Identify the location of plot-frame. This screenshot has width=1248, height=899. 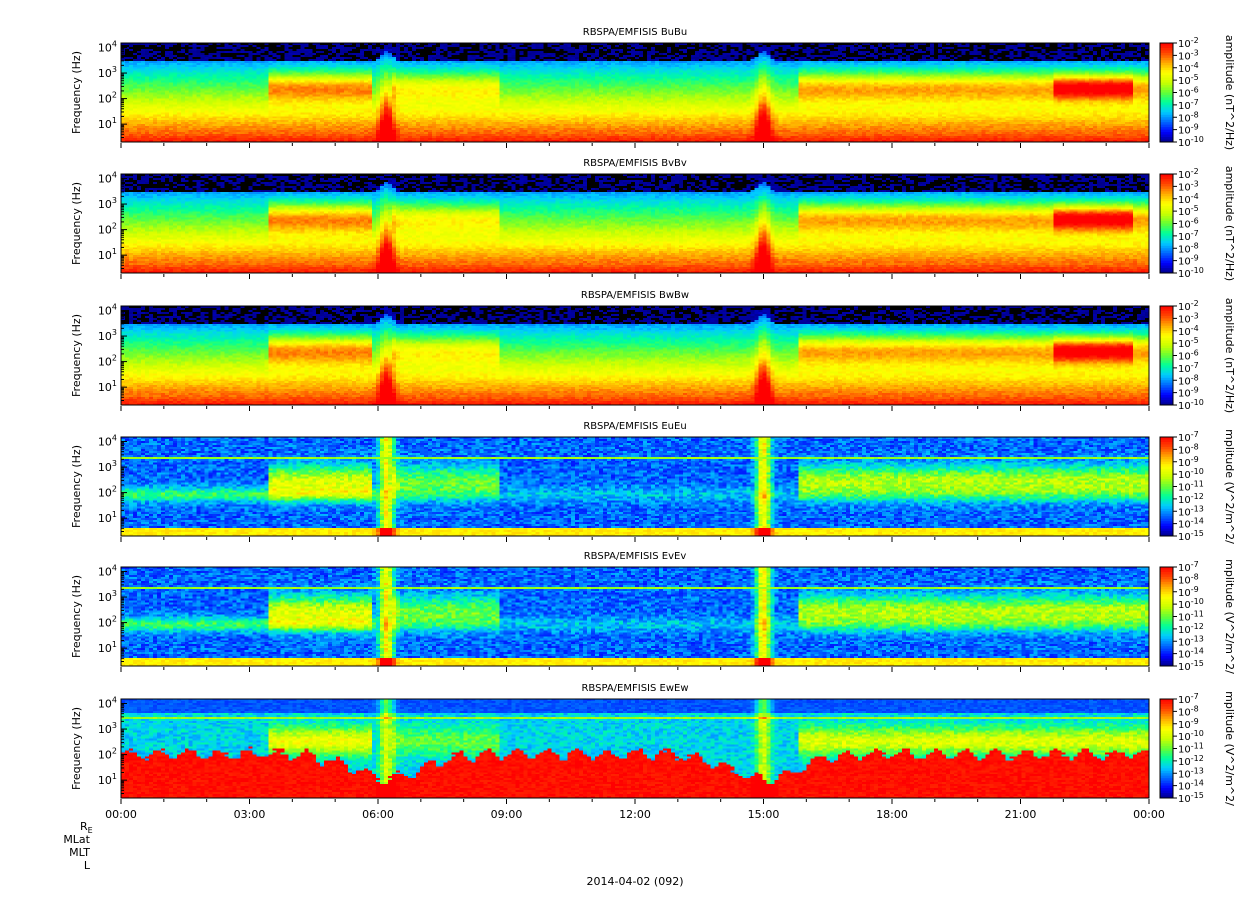
(635, 616).